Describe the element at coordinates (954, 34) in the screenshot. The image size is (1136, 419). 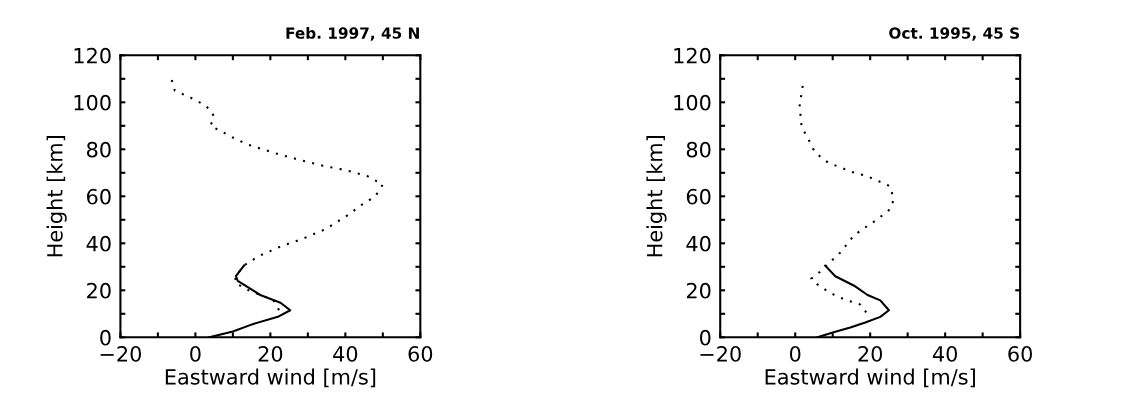
I see `chart-title: Oct. 1995, 45 S` at that location.